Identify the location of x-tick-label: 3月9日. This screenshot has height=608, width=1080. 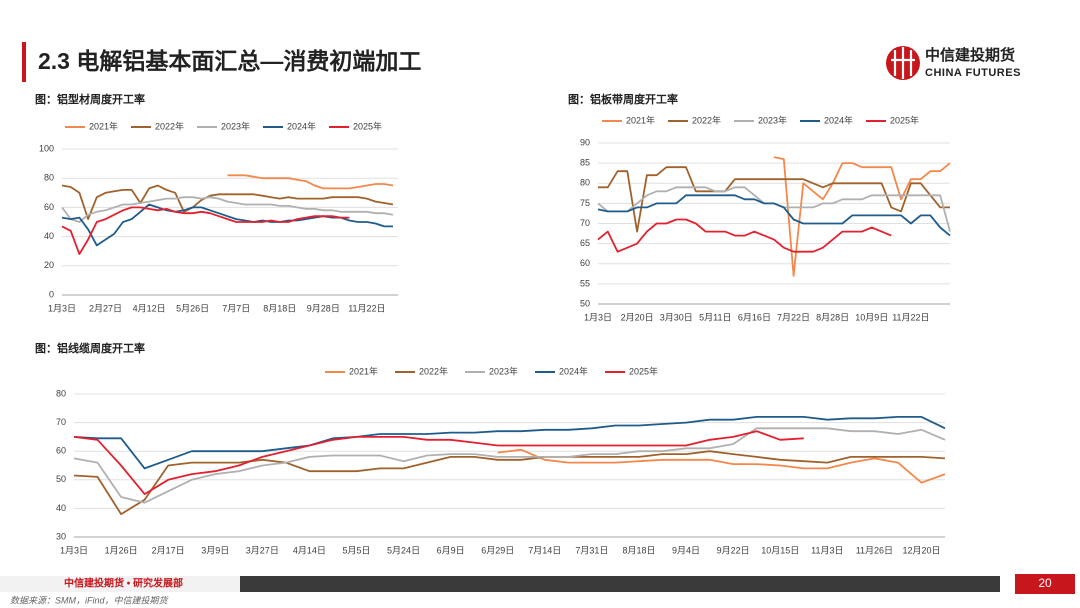
(215, 550).